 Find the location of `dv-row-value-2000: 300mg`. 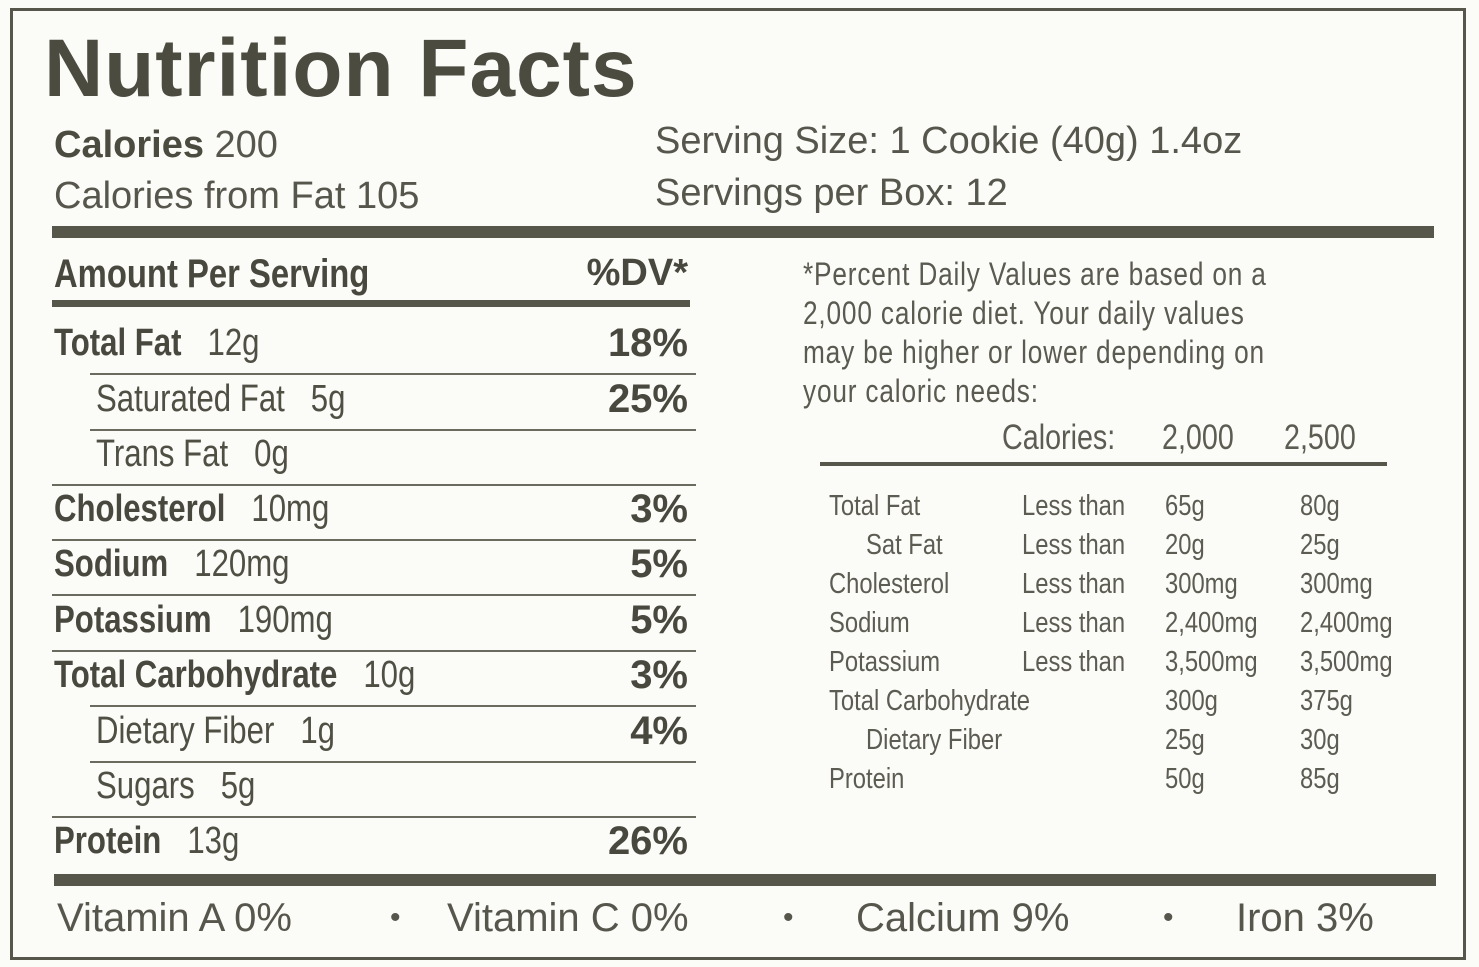

dv-row-value-2000: 300mg is located at coordinates (1201, 584).